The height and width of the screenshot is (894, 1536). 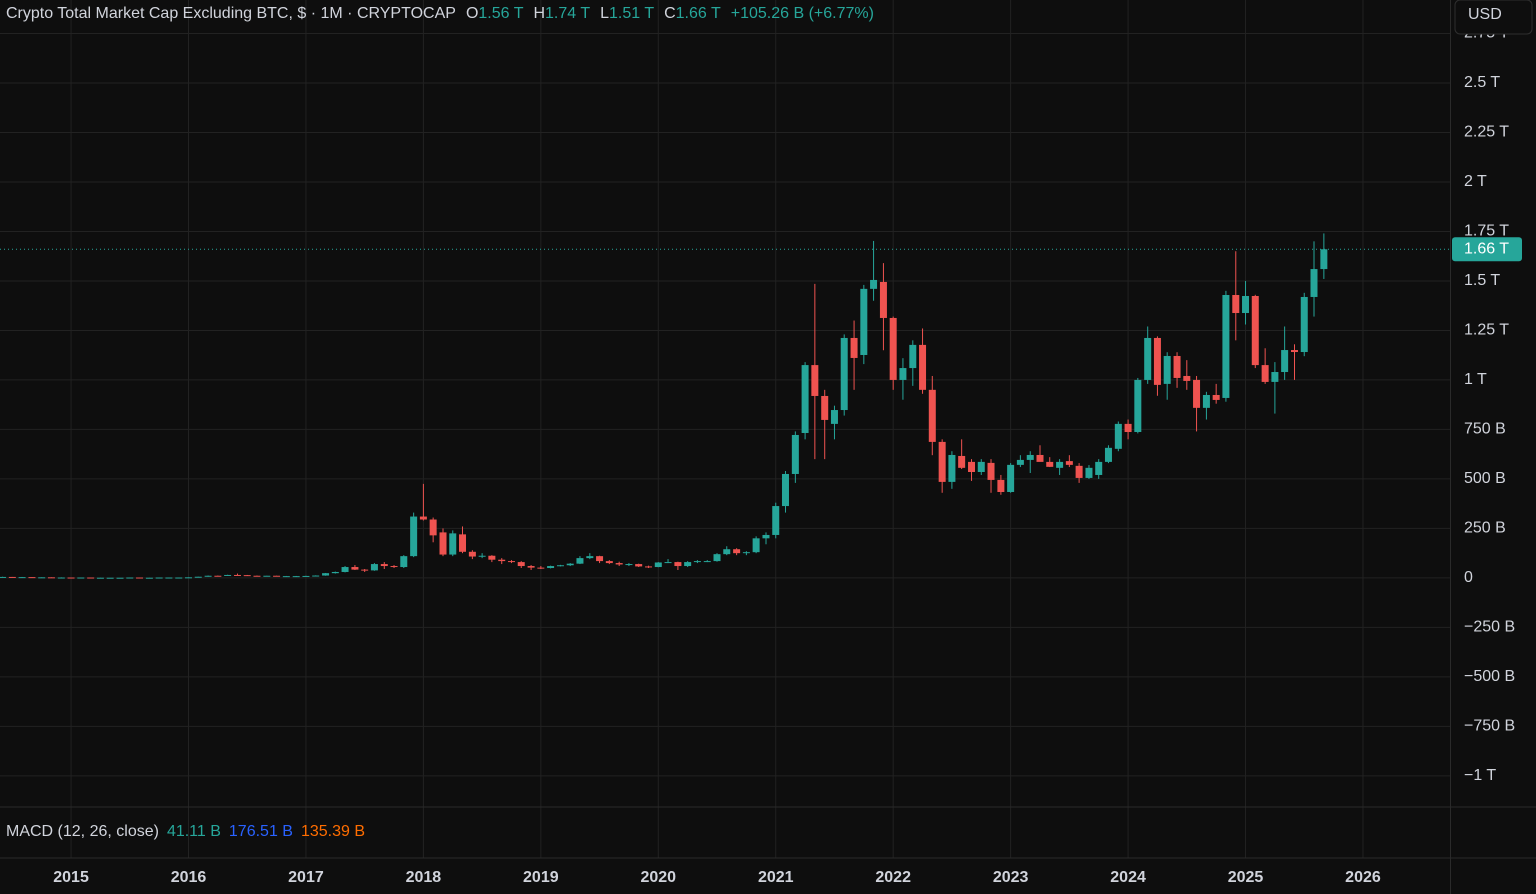 I want to click on macd-value: 41.11 B, so click(x=194, y=831).